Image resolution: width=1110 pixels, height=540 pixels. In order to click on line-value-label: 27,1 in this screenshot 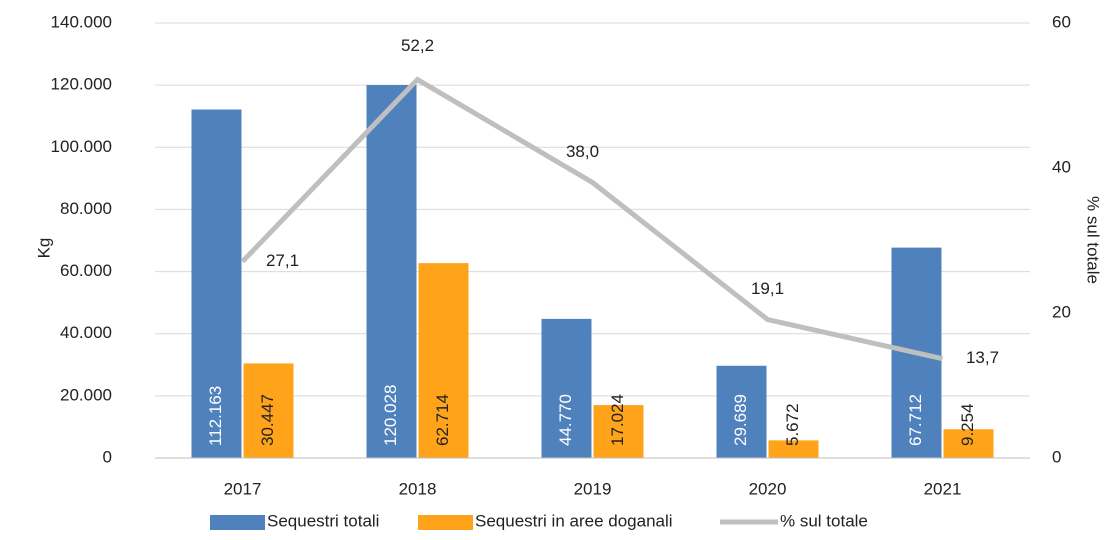, I will do `click(282, 260)`.